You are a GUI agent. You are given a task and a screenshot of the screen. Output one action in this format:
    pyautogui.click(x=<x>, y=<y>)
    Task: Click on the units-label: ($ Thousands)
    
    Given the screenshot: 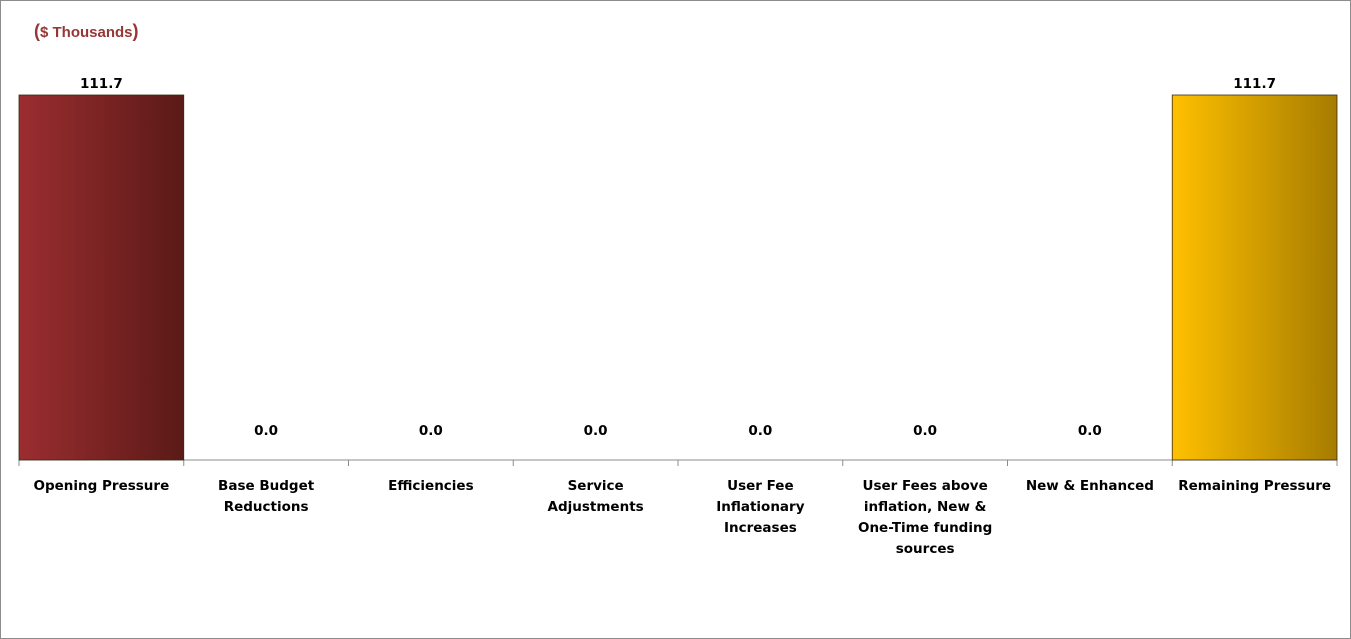 What is the action you would take?
    pyautogui.click(x=86, y=31)
    